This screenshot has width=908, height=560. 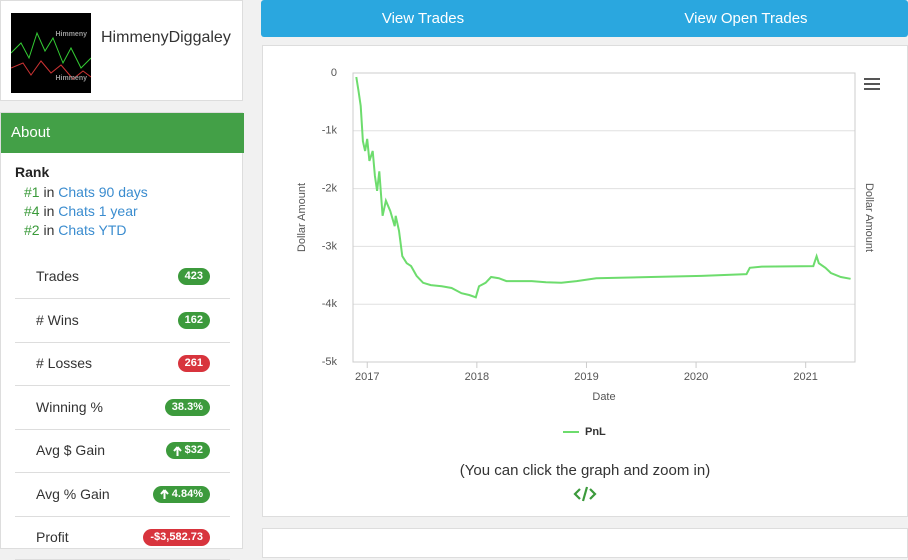 What do you see at coordinates (32, 230) in the screenshot?
I see `rank-position: #2` at bounding box center [32, 230].